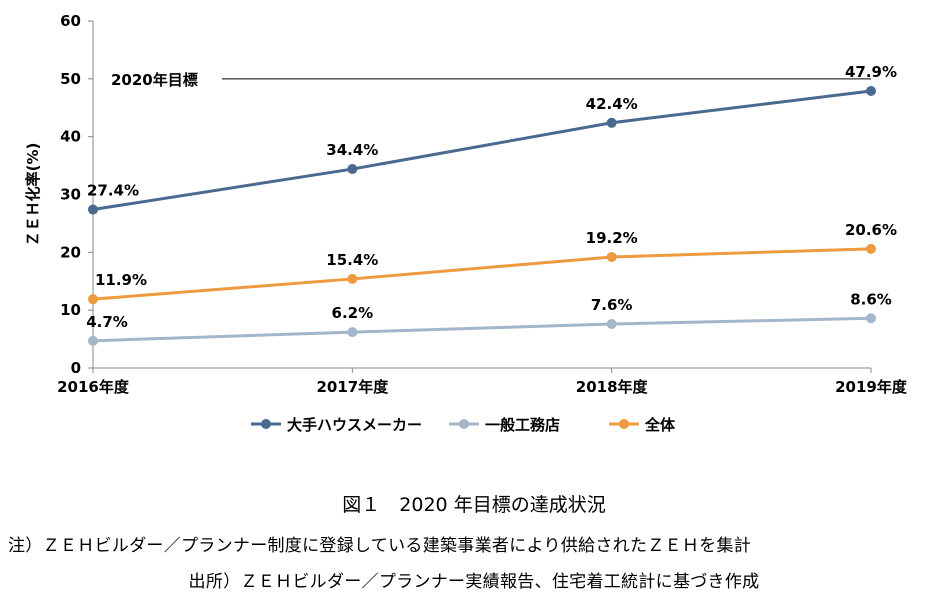  I want to click on data-label: 4.7%, so click(107, 322).